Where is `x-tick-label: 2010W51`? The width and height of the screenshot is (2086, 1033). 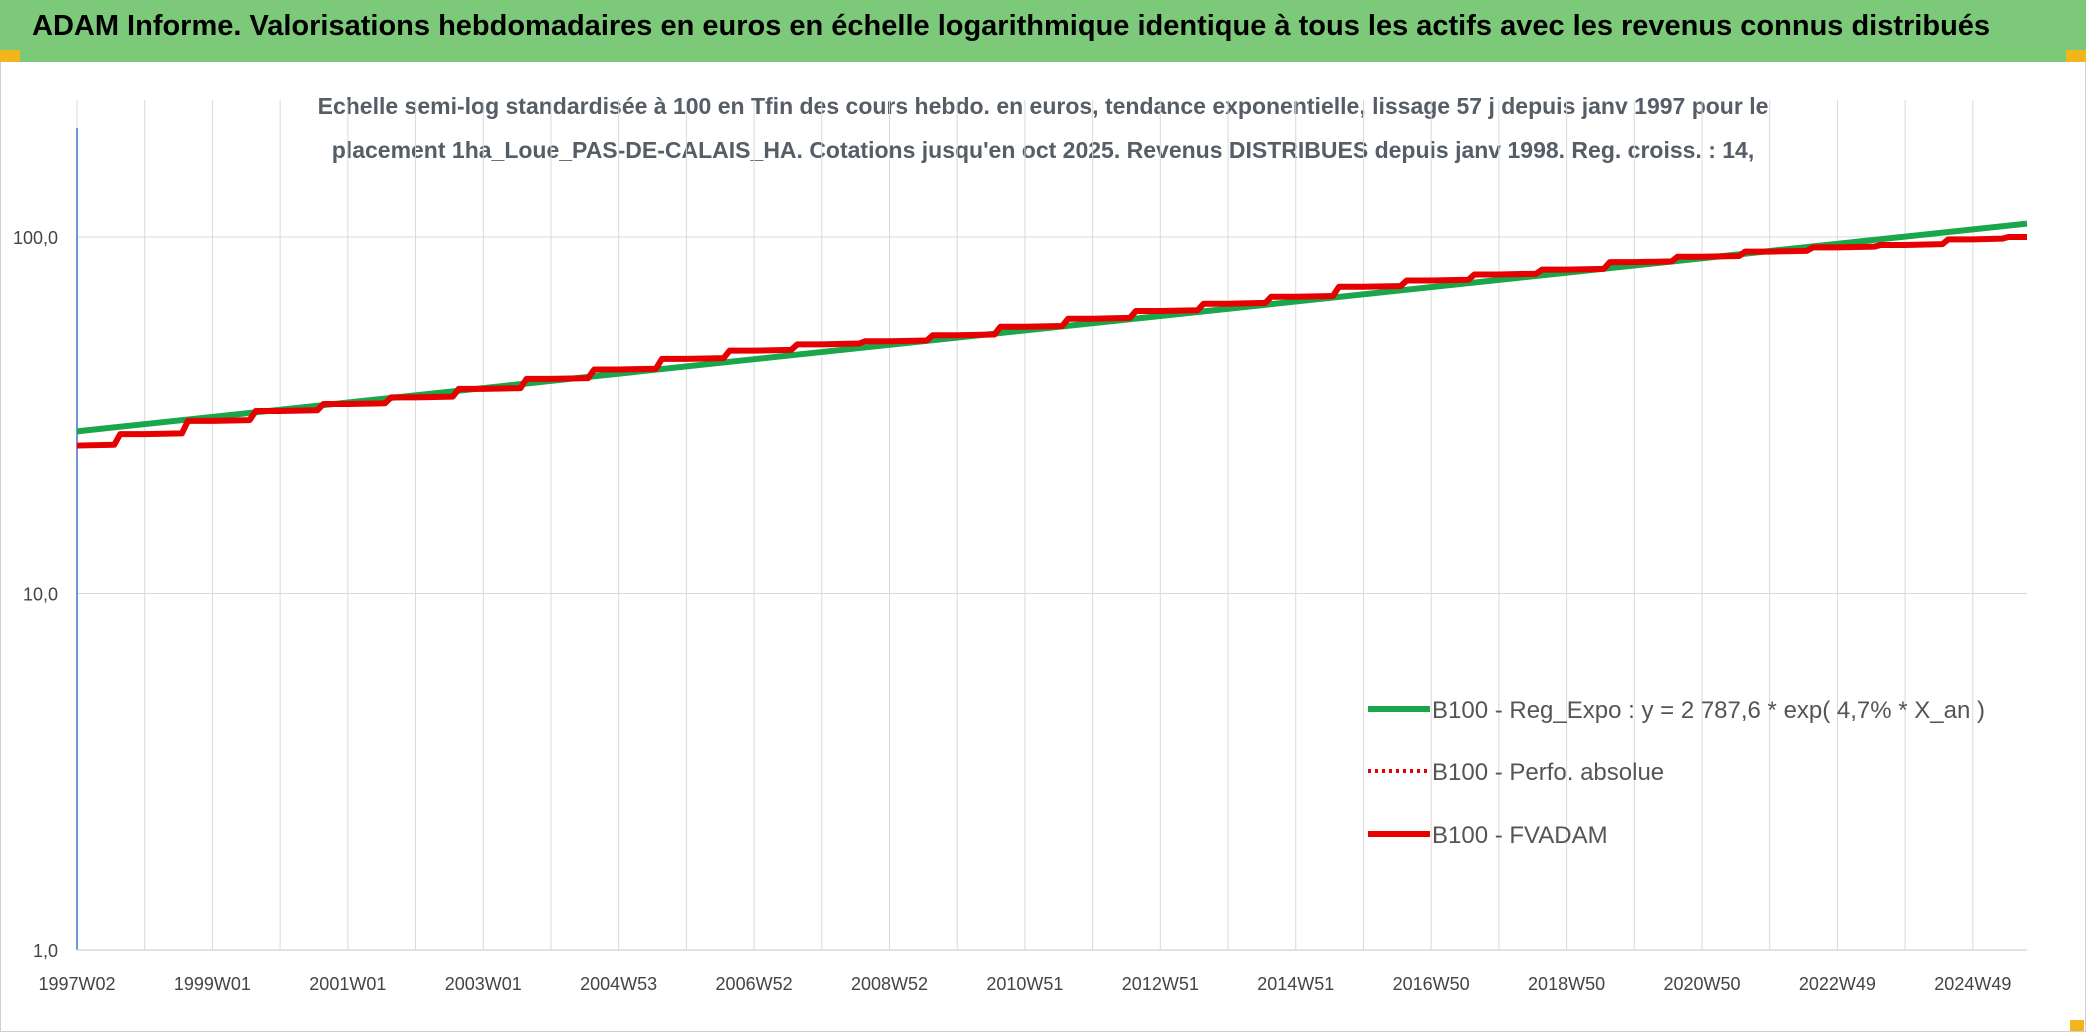
x-tick-label: 2010W51 is located at coordinates (1024, 984).